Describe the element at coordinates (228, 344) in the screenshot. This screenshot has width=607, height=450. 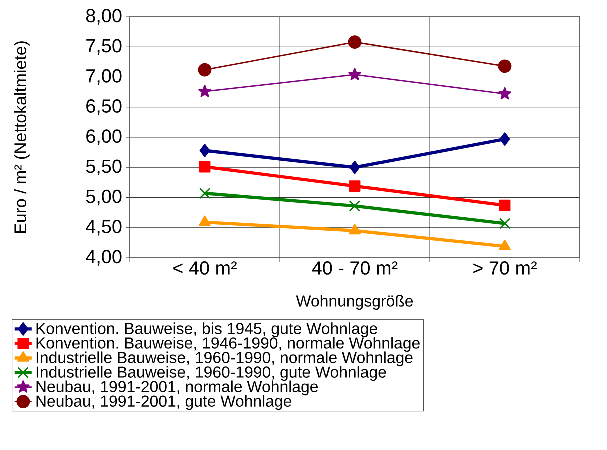
I see `legend-label: Konvention. Bauweise, 1946-1990, normale Wohnlage` at that location.